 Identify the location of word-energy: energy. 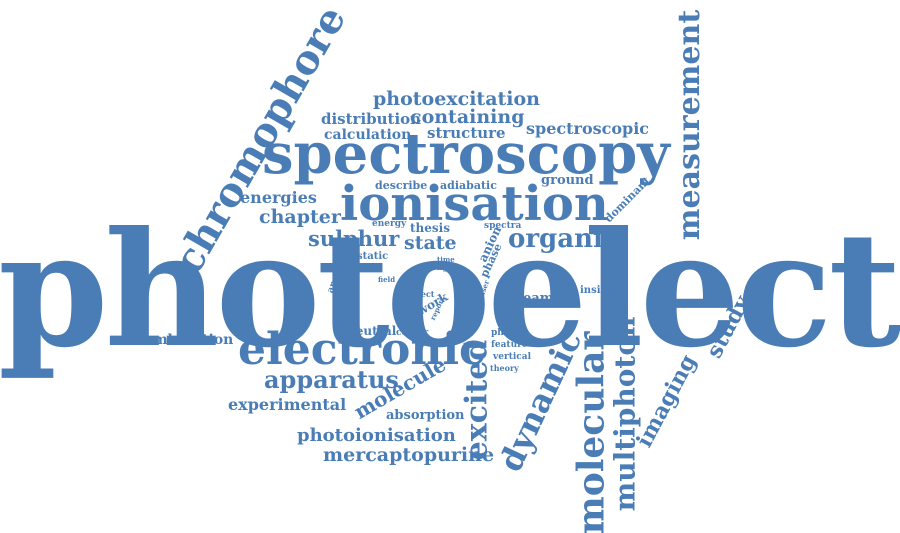
(389, 224).